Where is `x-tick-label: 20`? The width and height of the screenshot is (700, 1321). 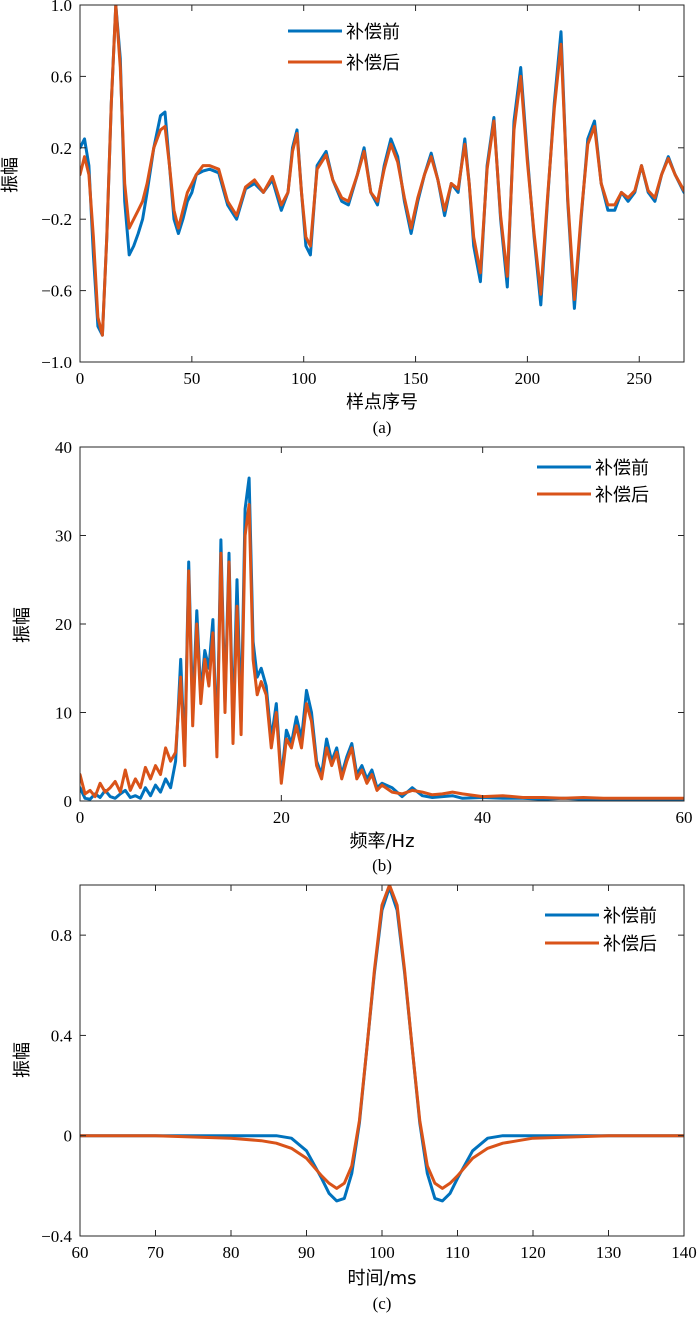 x-tick-label: 20 is located at coordinates (281, 817).